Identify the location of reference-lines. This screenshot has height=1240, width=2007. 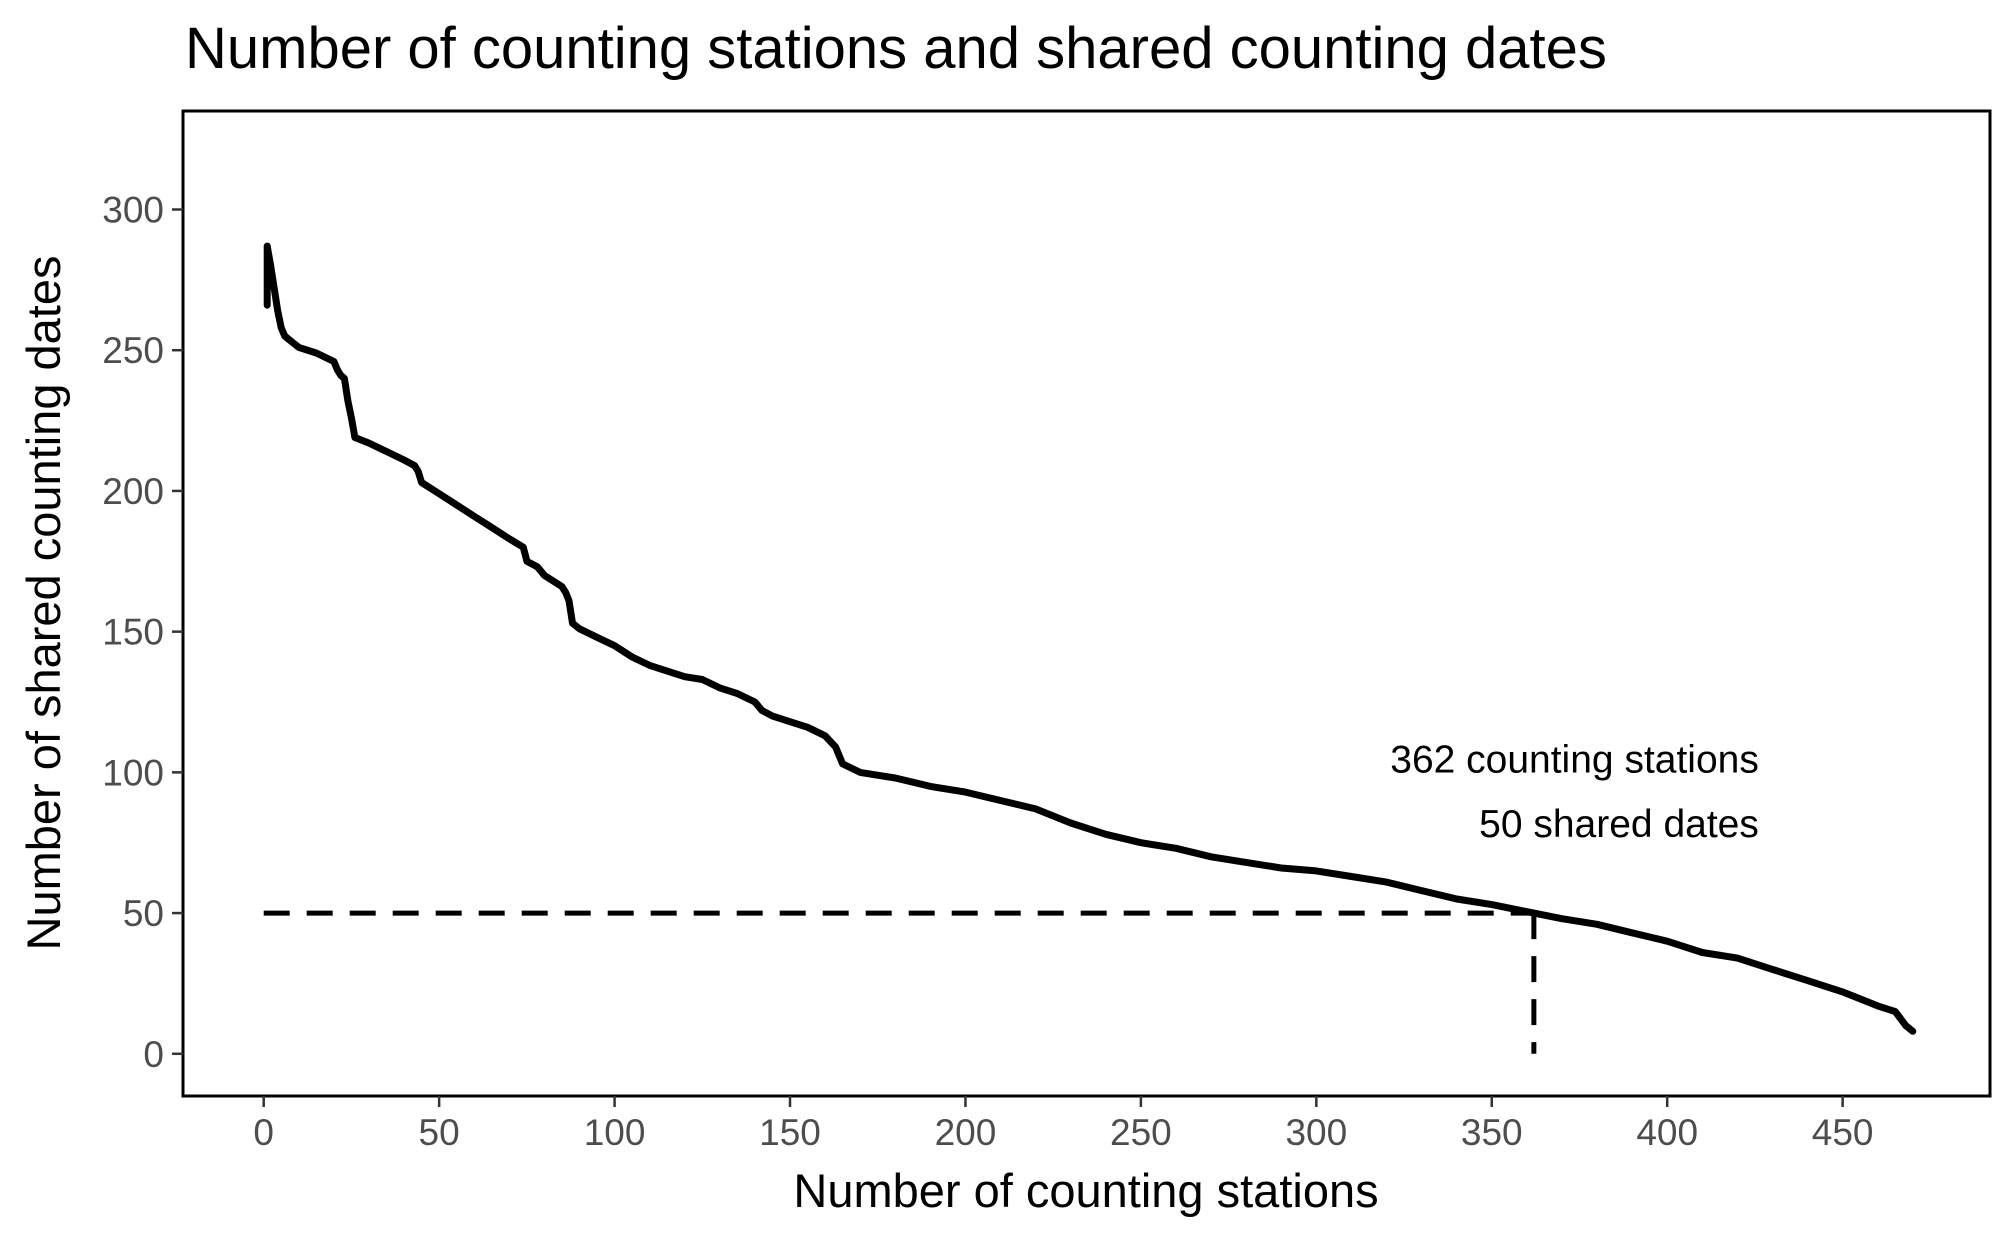
(900, 982).